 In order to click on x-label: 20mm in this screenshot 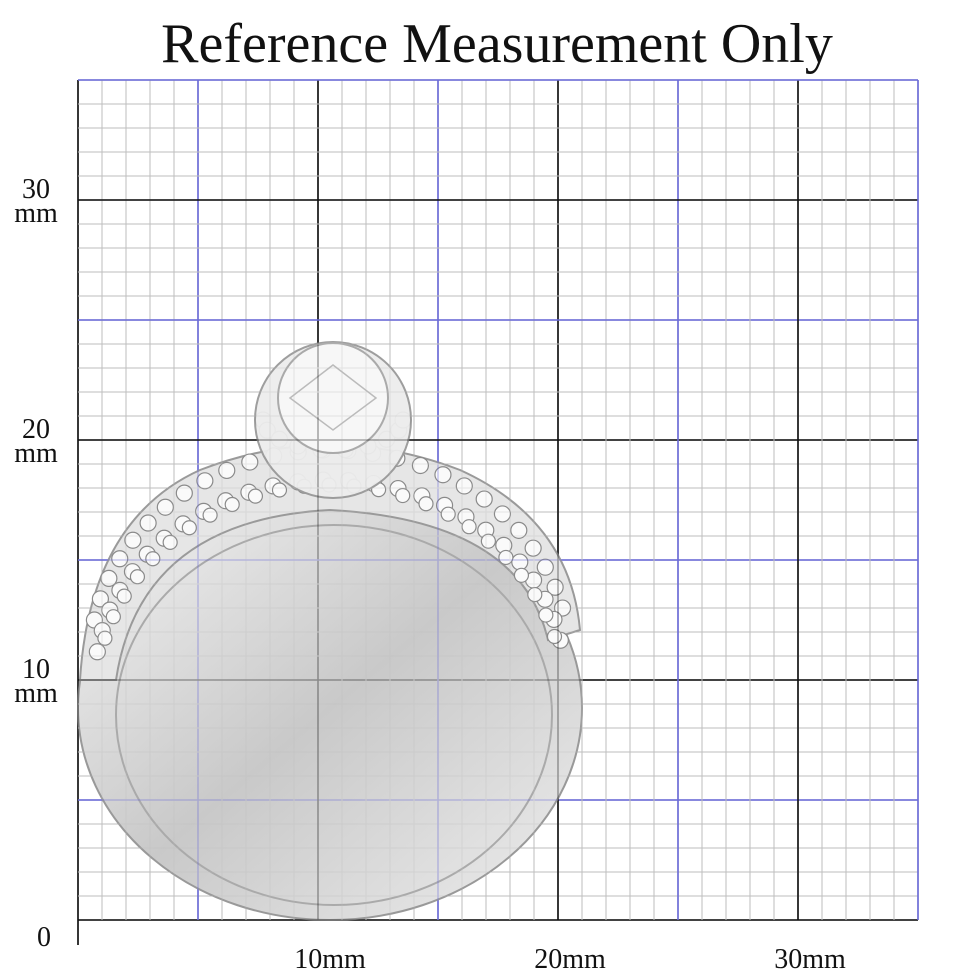, I will do `click(570, 959)`.